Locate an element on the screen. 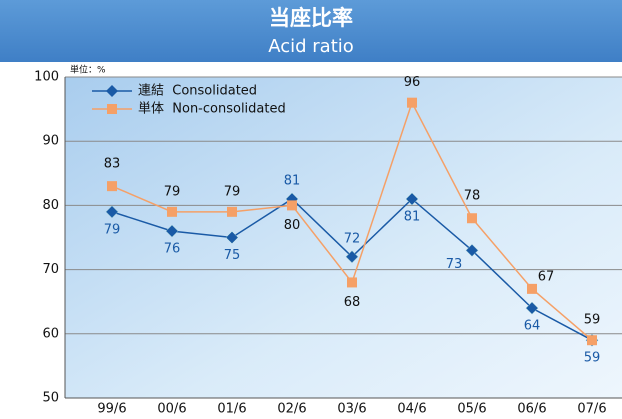 The width and height of the screenshot is (622, 419). chart-subtitle: Acid ratio is located at coordinates (311, 46).